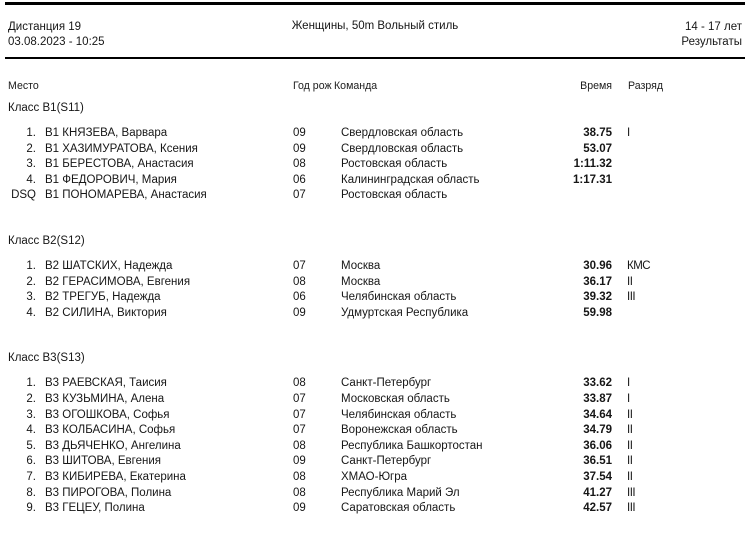  I want to click on result-time: 34.64, so click(597, 414).